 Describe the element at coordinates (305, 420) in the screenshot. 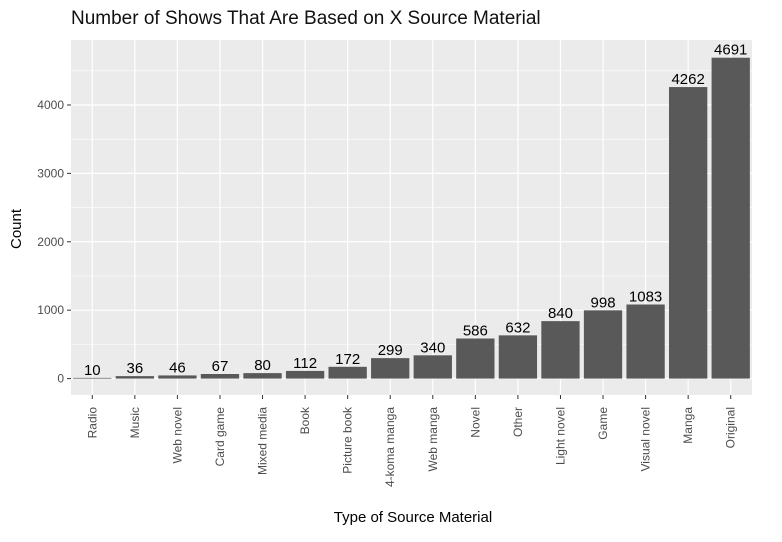

I see `x-tick-label-book: Book` at that location.